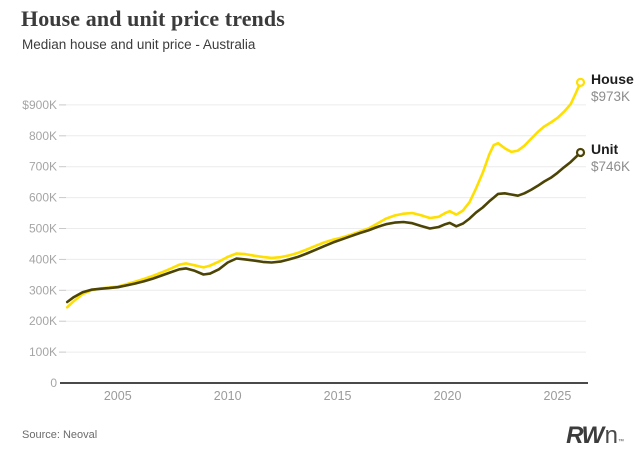 Image resolution: width=643 pixels, height=456 pixels. I want to click on series-value-unit: $746K, so click(611, 166).